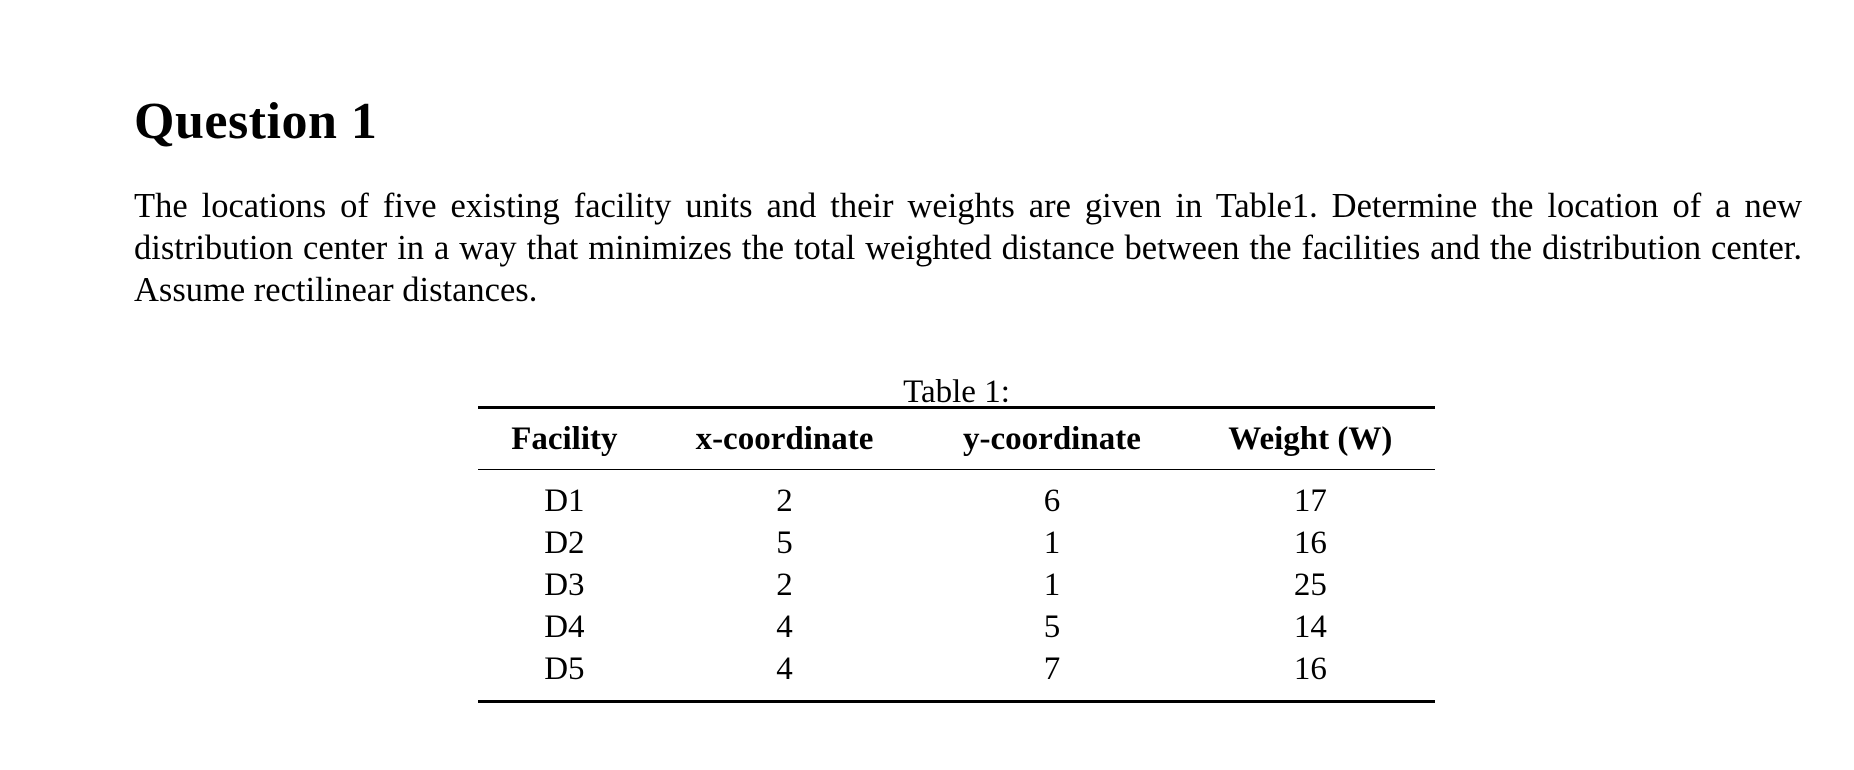  I want to click on cell-weight: 25, so click(1310, 585).